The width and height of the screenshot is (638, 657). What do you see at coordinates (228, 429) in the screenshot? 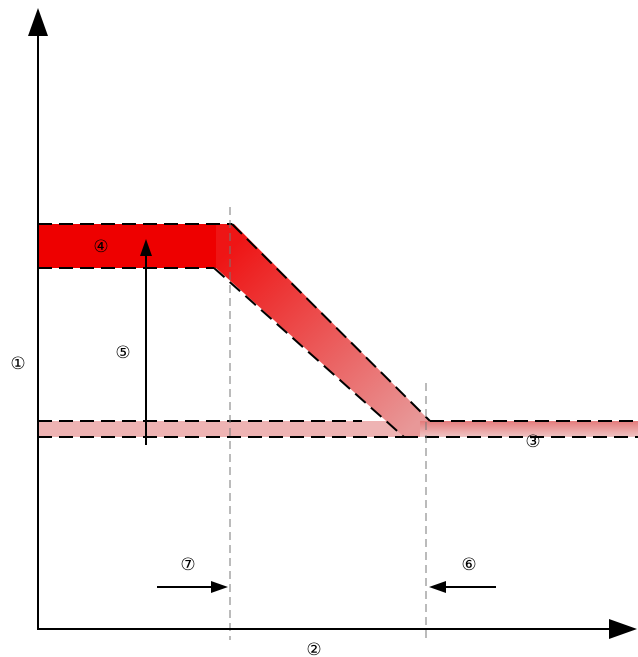
I see `lower-band-left` at bounding box center [228, 429].